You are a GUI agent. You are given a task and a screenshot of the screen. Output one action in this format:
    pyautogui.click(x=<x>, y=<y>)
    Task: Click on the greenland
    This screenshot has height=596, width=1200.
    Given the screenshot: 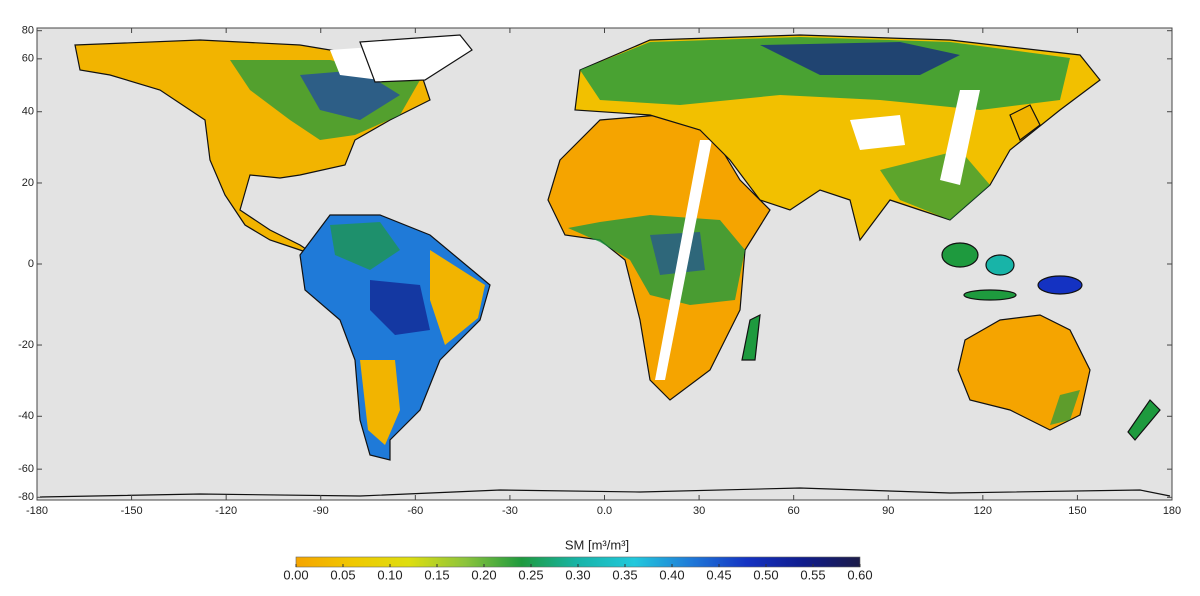 What is the action you would take?
    pyautogui.click(x=416, y=58)
    